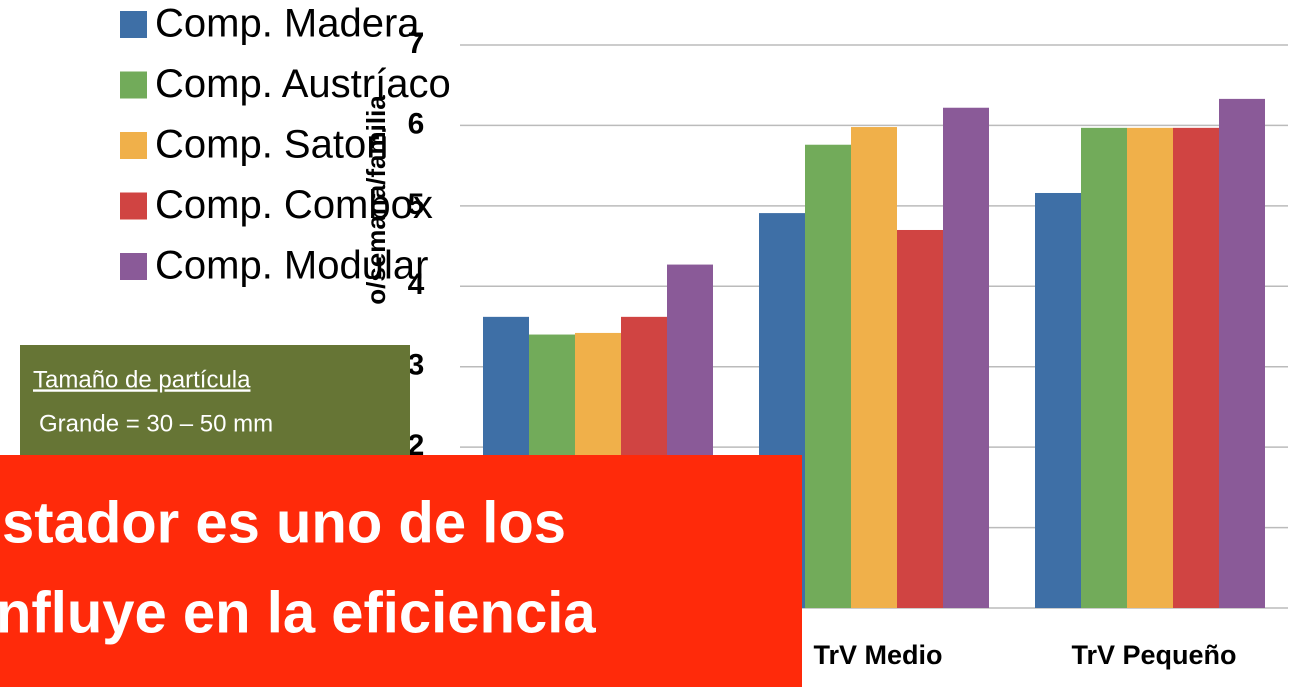 The image size is (1298, 687). Describe the element at coordinates (156, 423) in the screenshot. I see `note-text: Grande = 30 – 50 mm` at that location.